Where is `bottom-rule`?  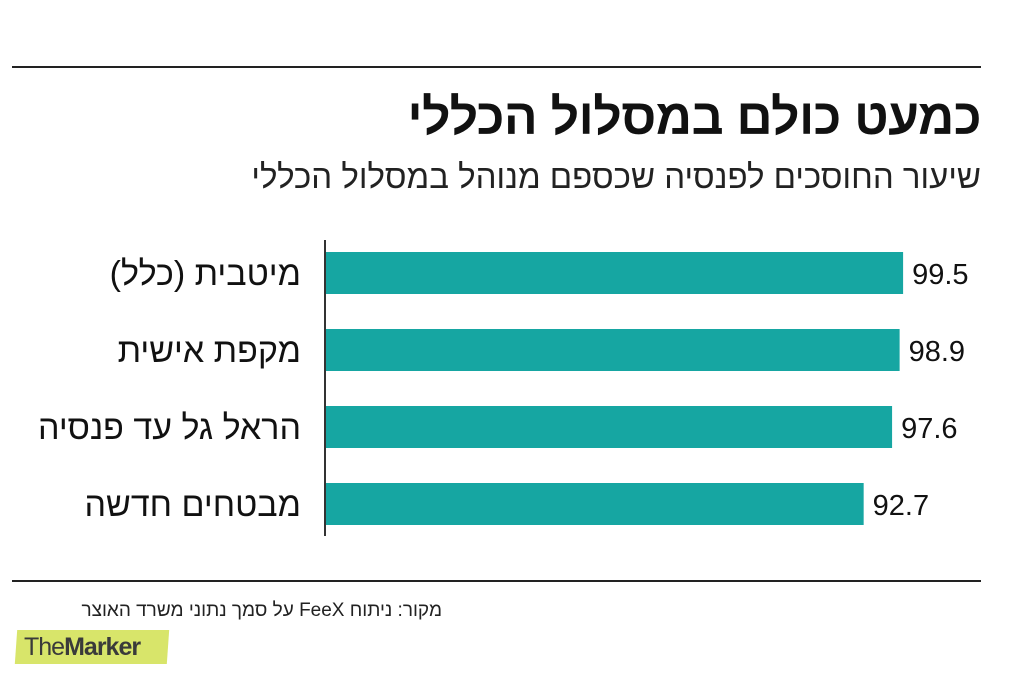
bottom-rule is located at coordinates (496, 581).